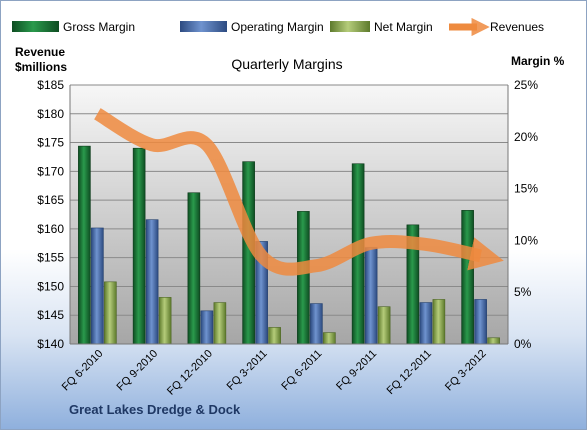 This screenshot has height=430, width=587. Describe the element at coordinates (50, 315) in the screenshot. I see `y-left-tick-label: $145` at that location.